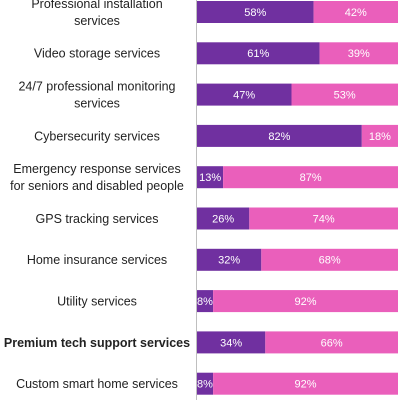 Image resolution: width=400 pixels, height=400 pixels. I want to click on category-label: Cybersecurity services, so click(97, 136).